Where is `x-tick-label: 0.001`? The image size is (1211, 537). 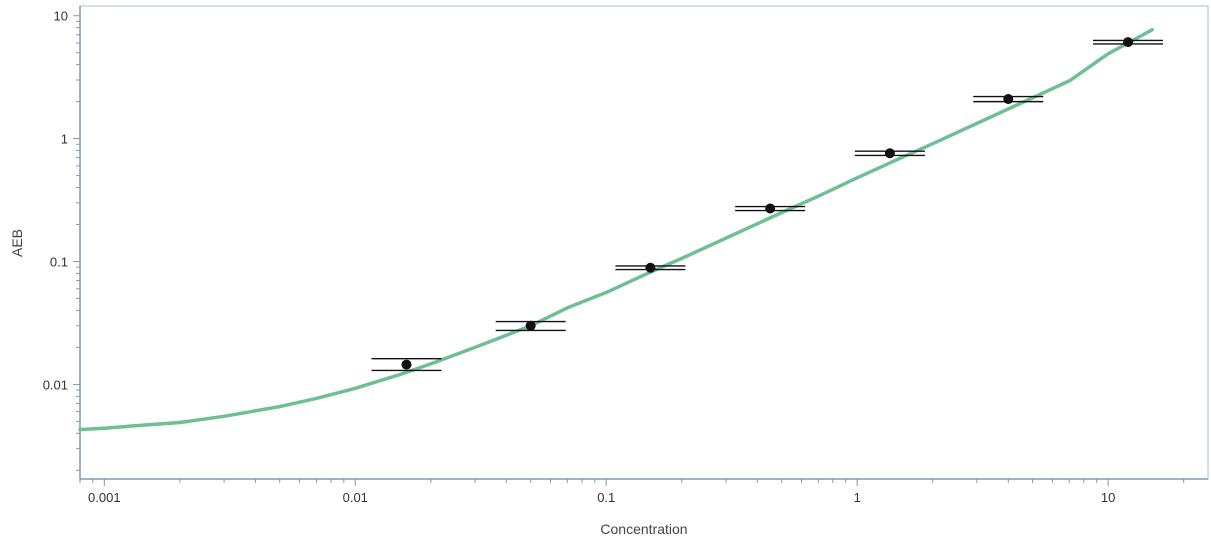 x-tick-label: 0.001 is located at coordinates (104, 497).